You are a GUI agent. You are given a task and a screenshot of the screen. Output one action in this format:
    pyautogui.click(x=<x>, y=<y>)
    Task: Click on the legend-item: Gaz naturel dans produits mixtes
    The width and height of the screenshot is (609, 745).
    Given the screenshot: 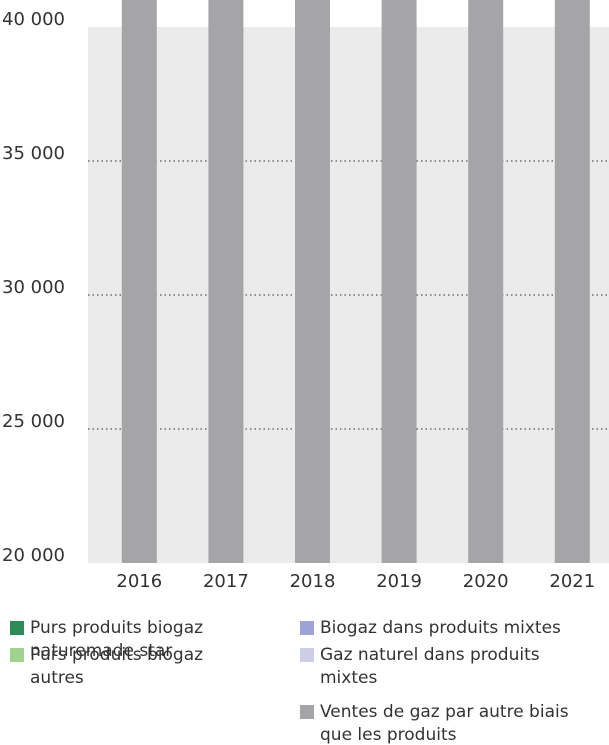 What is the action you would take?
    pyautogui.click(x=440, y=667)
    